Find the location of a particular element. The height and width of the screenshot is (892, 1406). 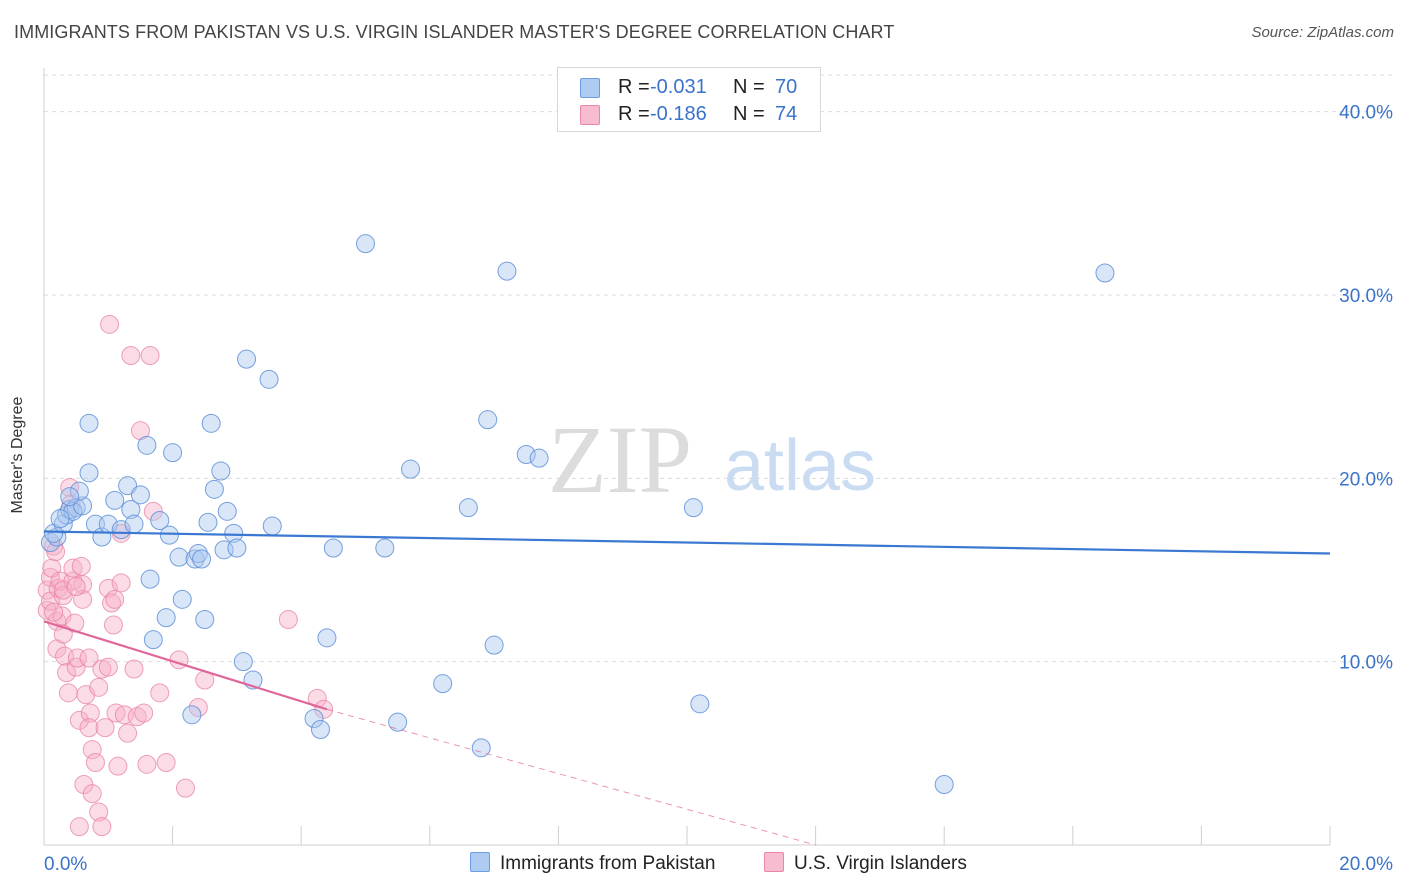

trend-line-virgin-islanders is located at coordinates (185, 665).